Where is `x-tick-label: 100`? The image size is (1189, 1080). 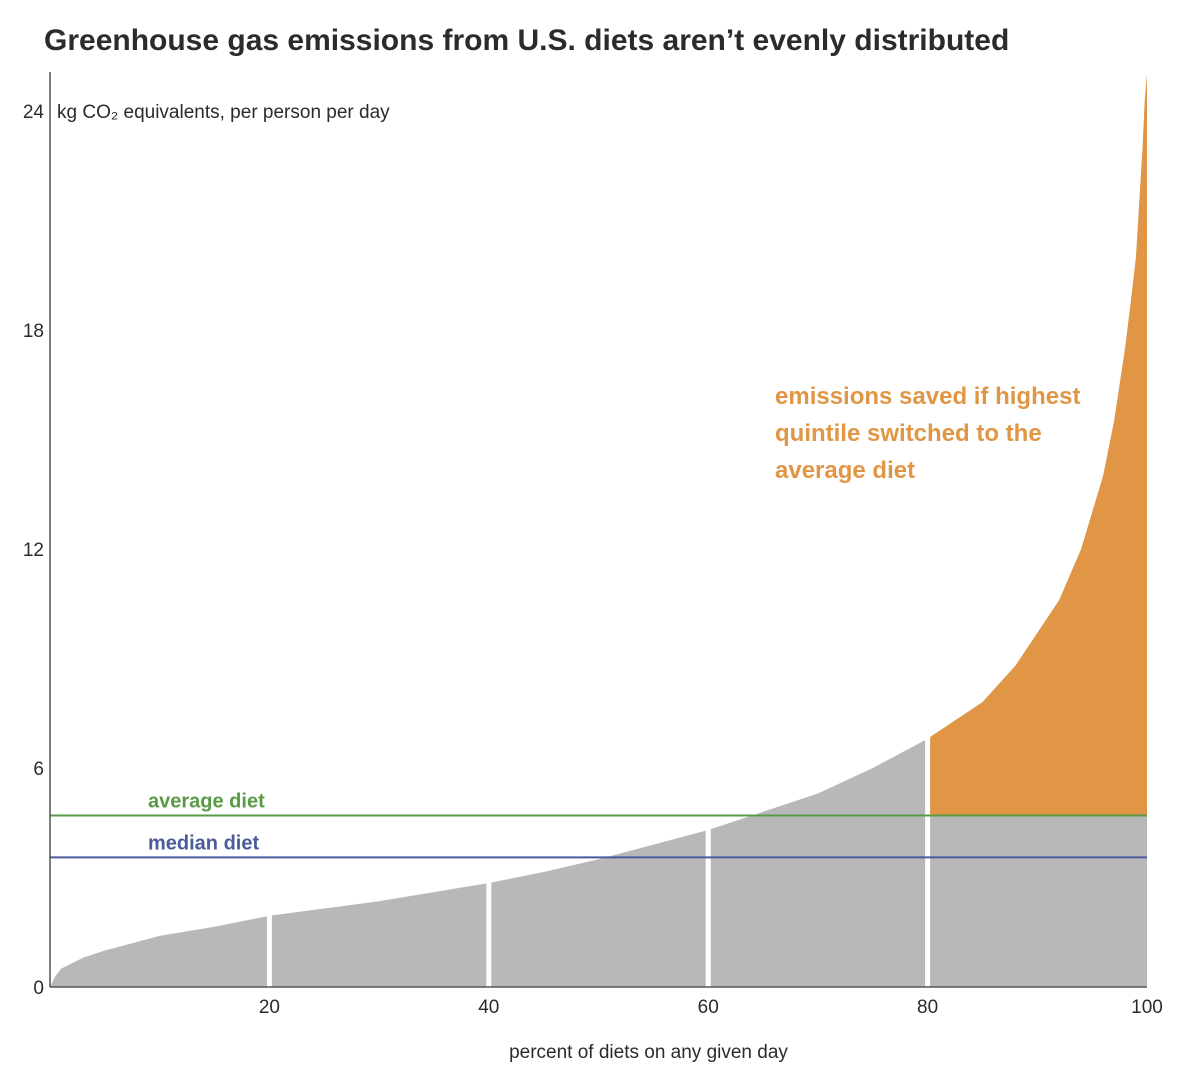 x-tick-label: 100 is located at coordinates (1147, 1007).